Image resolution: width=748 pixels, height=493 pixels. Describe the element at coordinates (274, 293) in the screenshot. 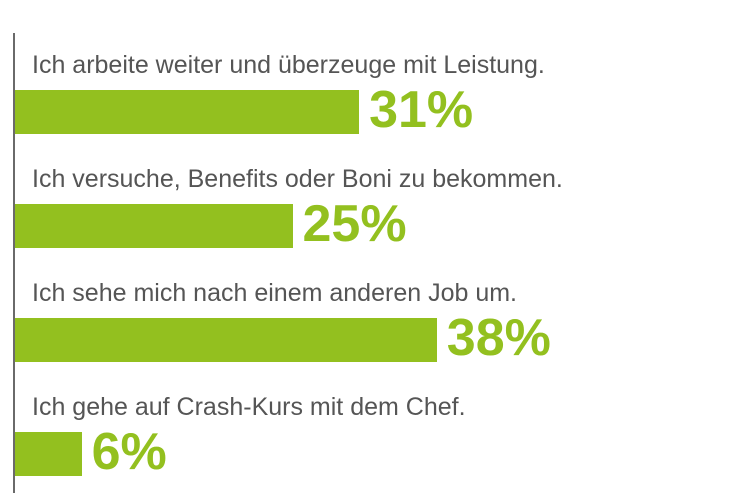

I see `category-label: Ich sehe mich nach einem anderen Job um.` at that location.